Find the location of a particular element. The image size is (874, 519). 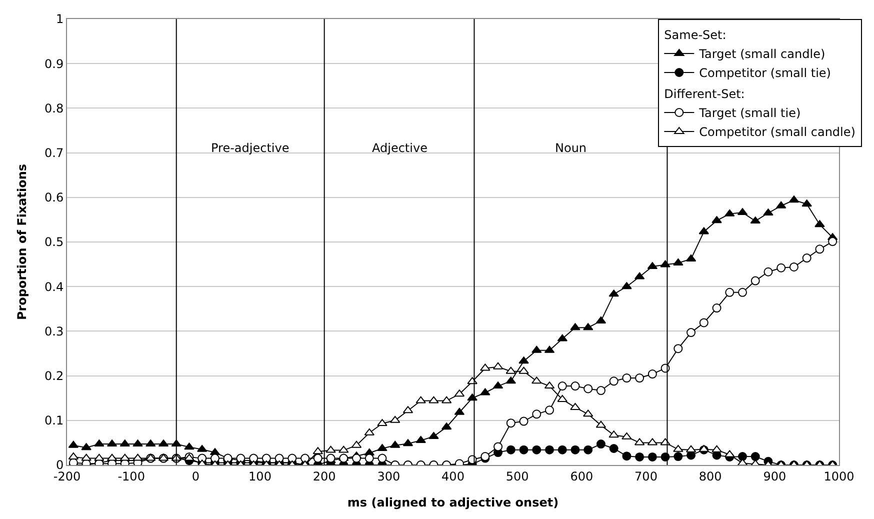

x-tick-label: 100 is located at coordinates (260, 476).